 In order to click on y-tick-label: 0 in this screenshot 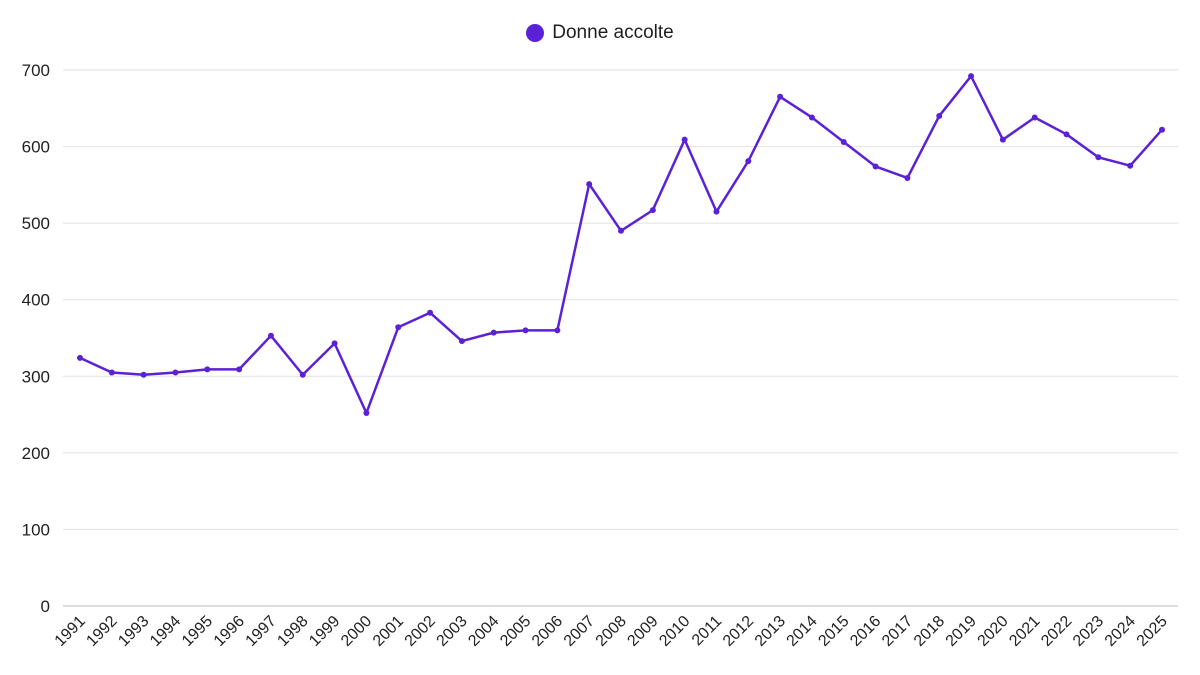, I will do `click(45, 606)`.